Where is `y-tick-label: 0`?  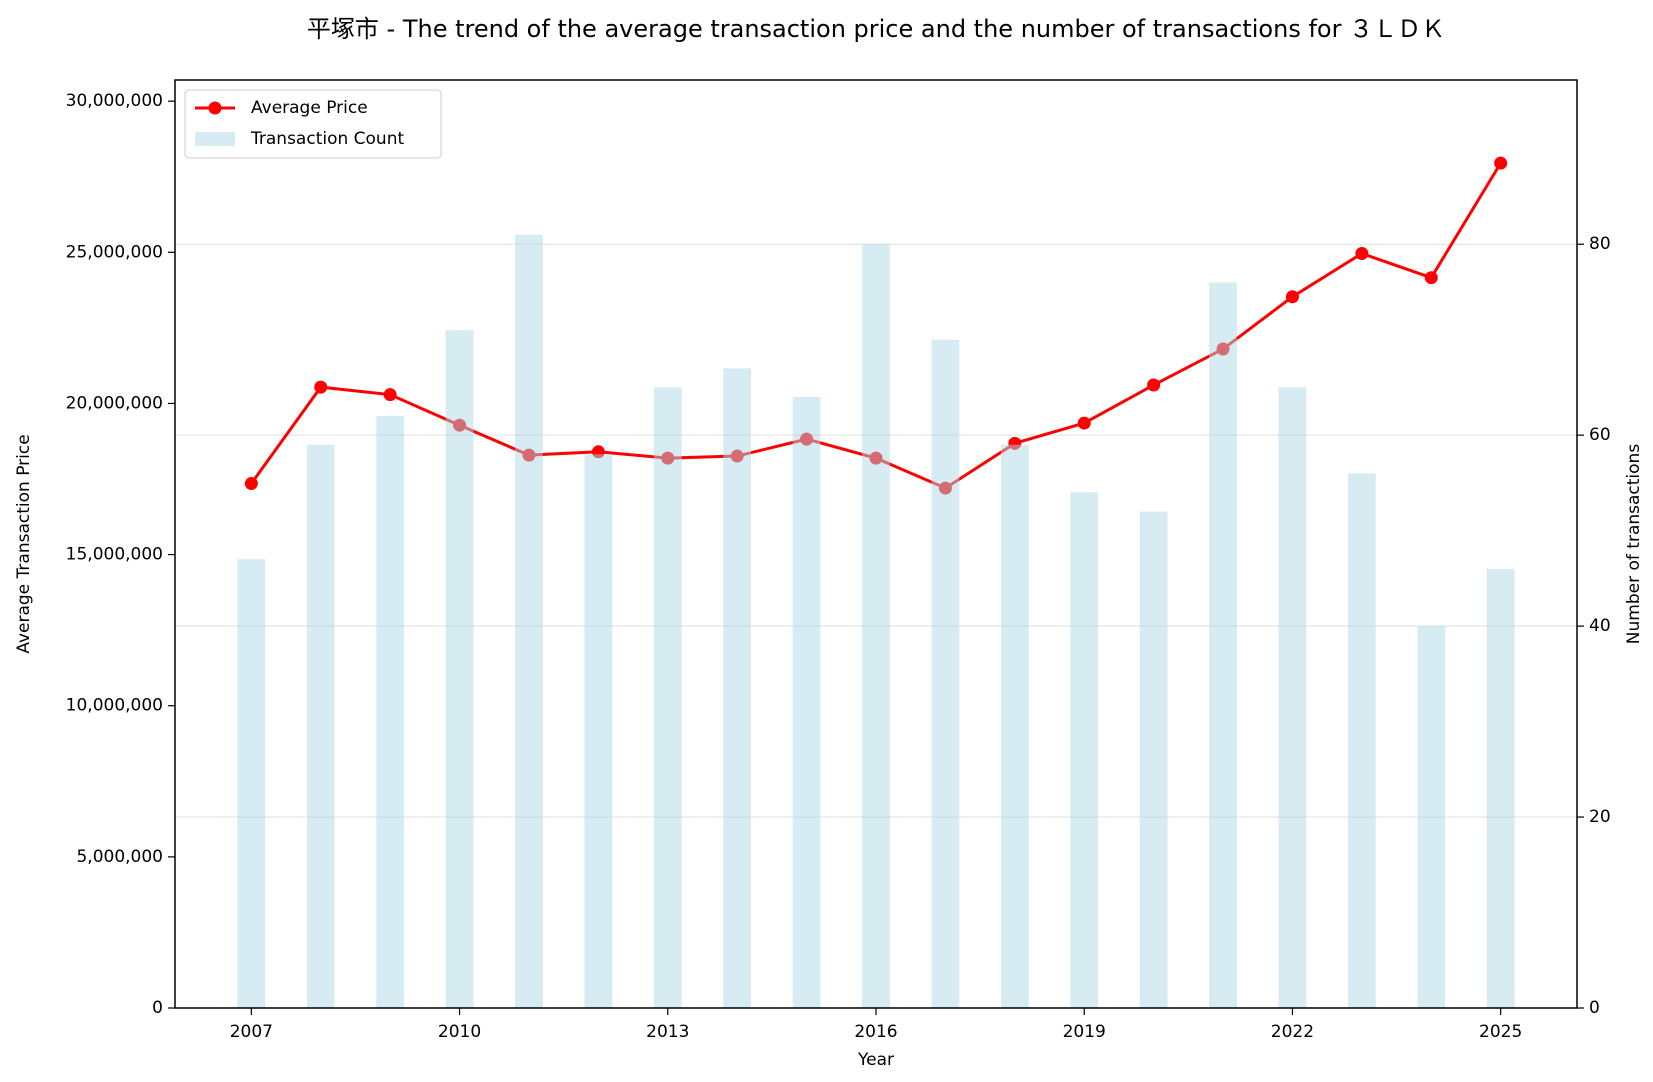 y-tick-label: 0 is located at coordinates (157, 1008).